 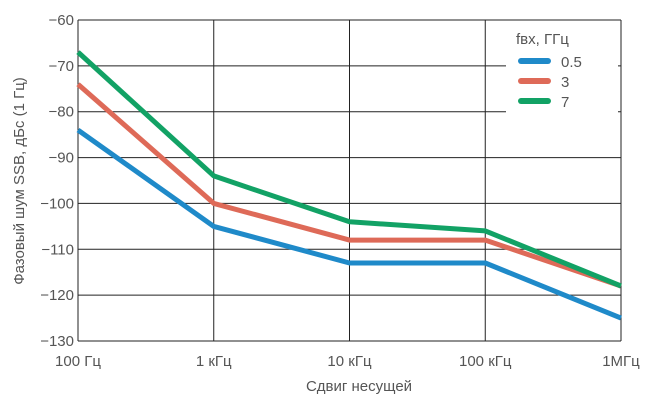 What do you see at coordinates (57, 295) in the screenshot?
I see `y-tick-label: −120` at bounding box center [57, 295].